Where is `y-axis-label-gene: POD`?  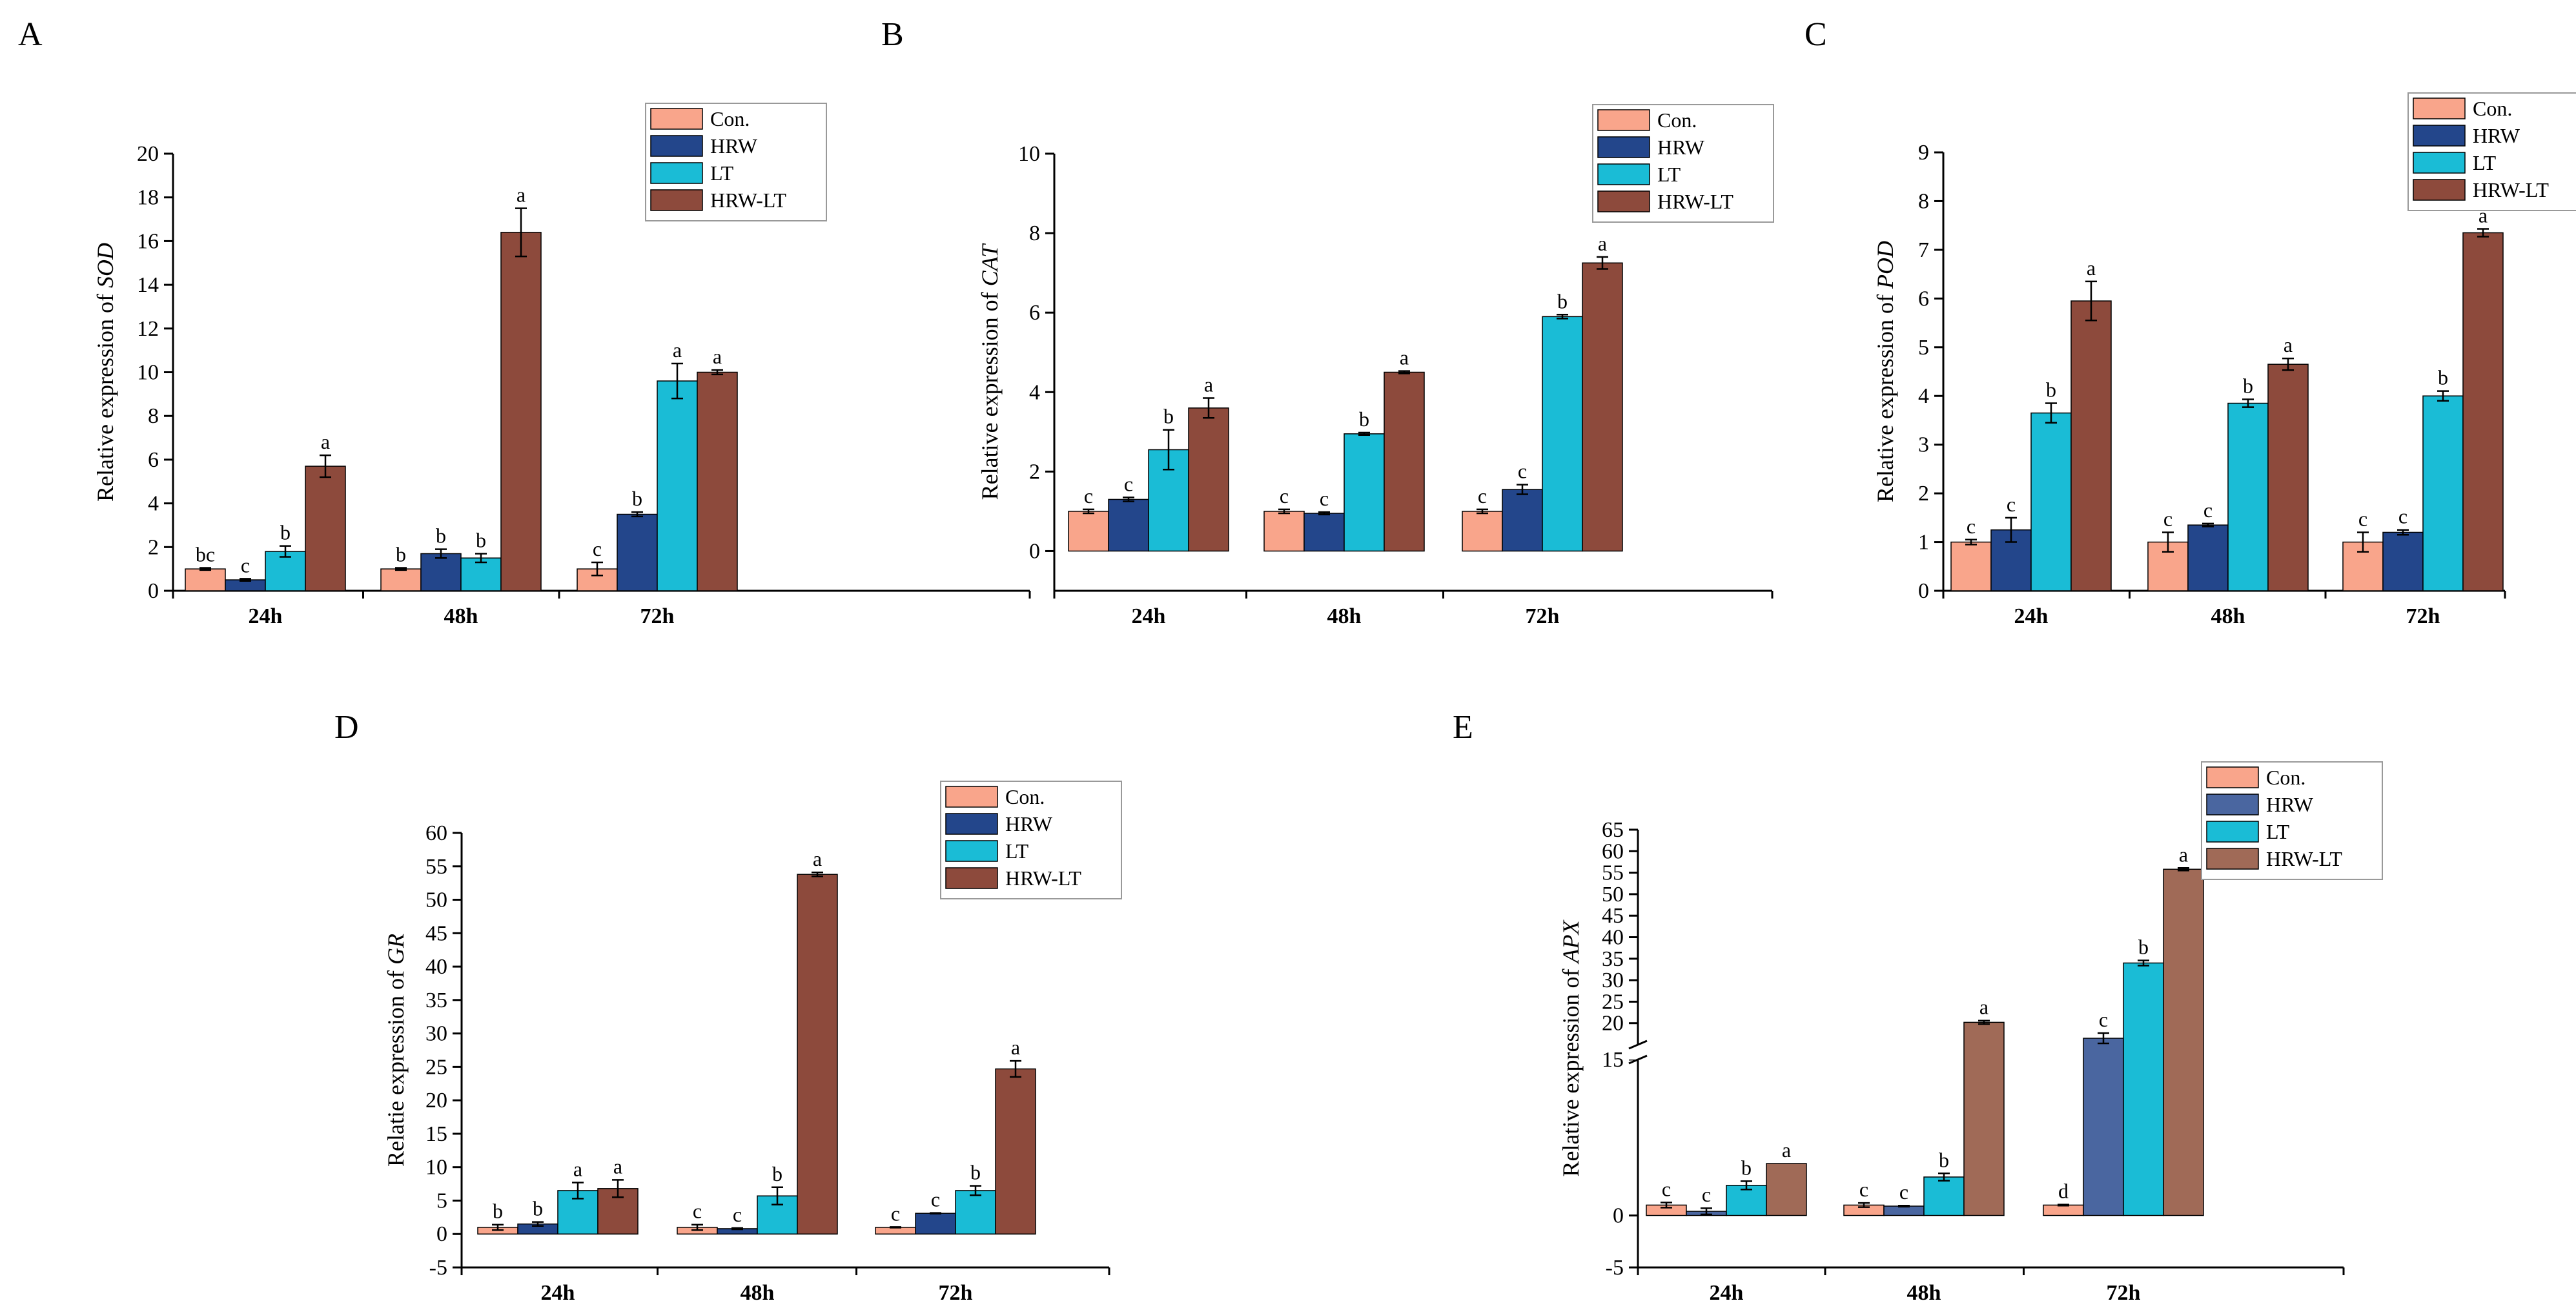
y-axis-label-gene: POD is located at coordinates (1885, 265).